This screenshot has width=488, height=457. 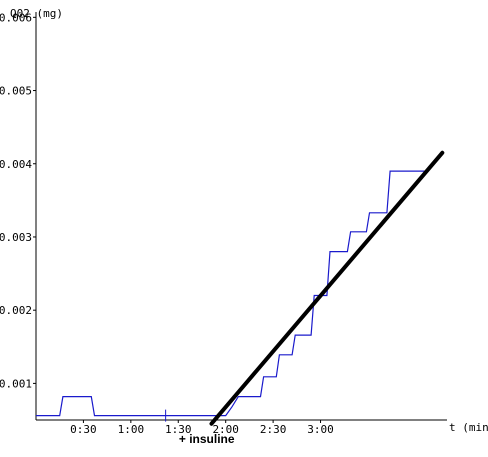 What do you see at coordinates (83, 429) in the screenshot?
I see `x-tick-label: 0:30` at bounding box center [83, 429].